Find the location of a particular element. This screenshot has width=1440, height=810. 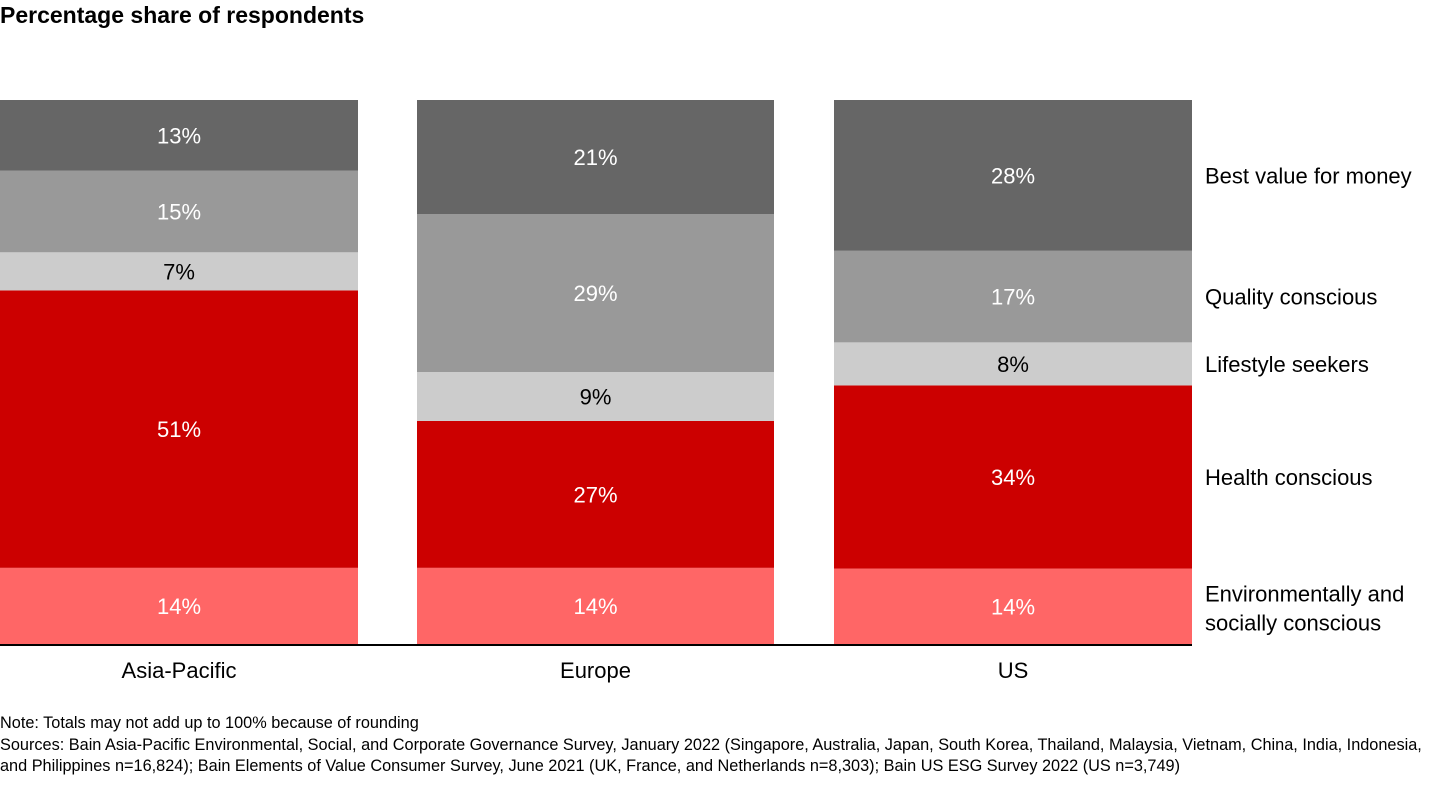

data-label: 29% is located at coordinates (595, 293).